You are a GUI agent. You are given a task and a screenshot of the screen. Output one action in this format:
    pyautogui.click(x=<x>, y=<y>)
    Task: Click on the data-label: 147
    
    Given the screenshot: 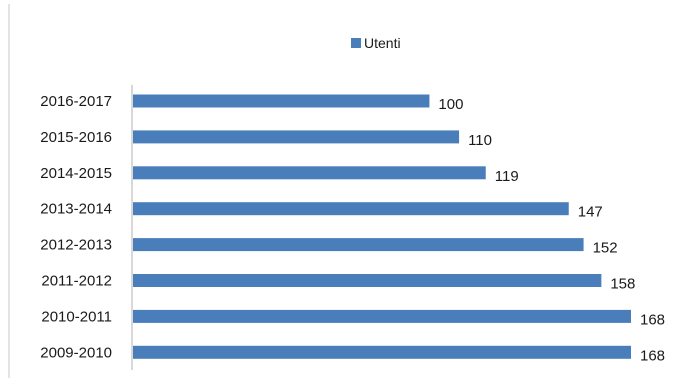 What is the action you would take?
    pyautogui.click(x=590, y=212)
    